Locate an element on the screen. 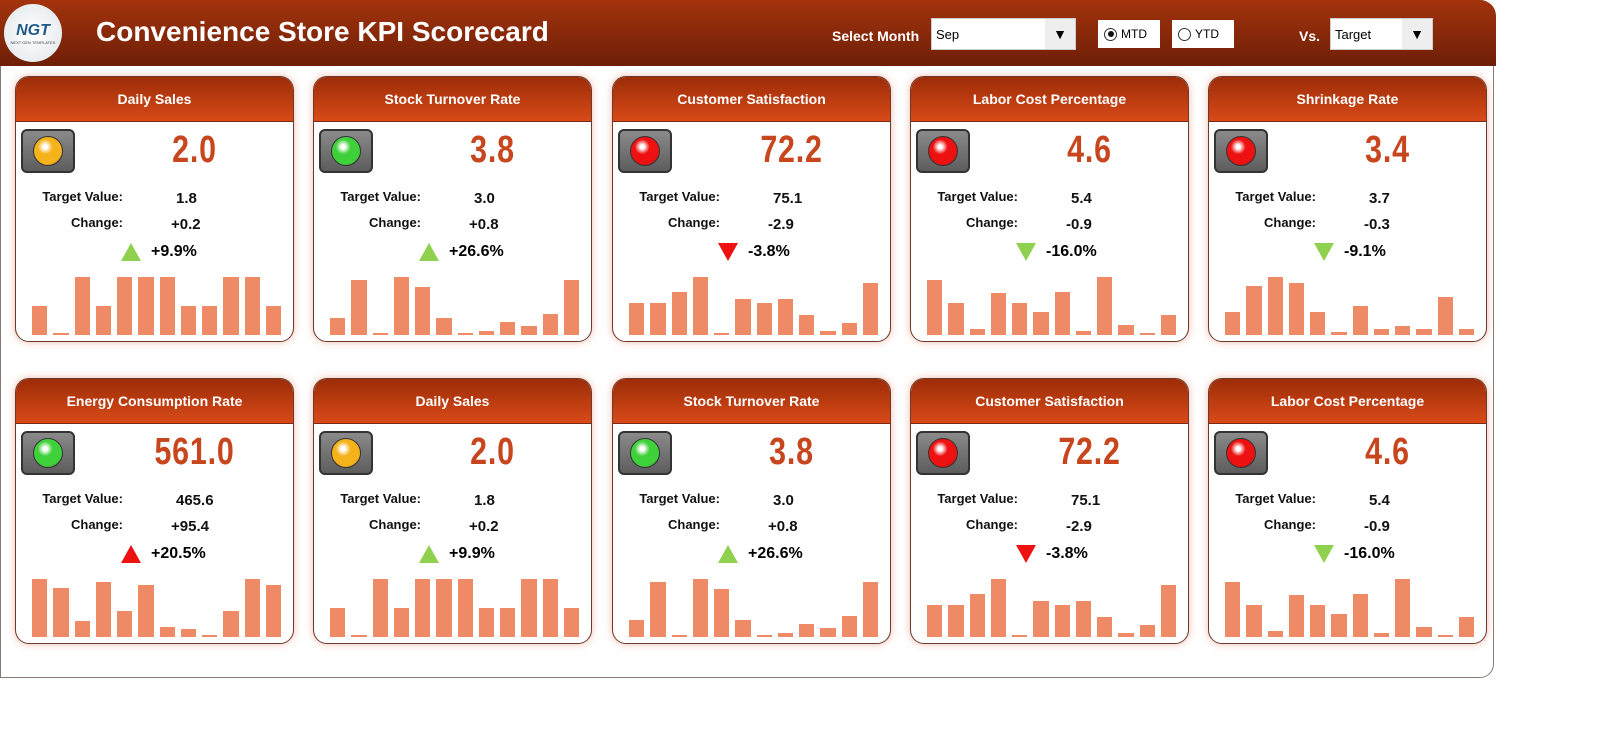 This screenshot has height=742, width=1600. change-value: -0.9 is located at coordinates (1377, 526).